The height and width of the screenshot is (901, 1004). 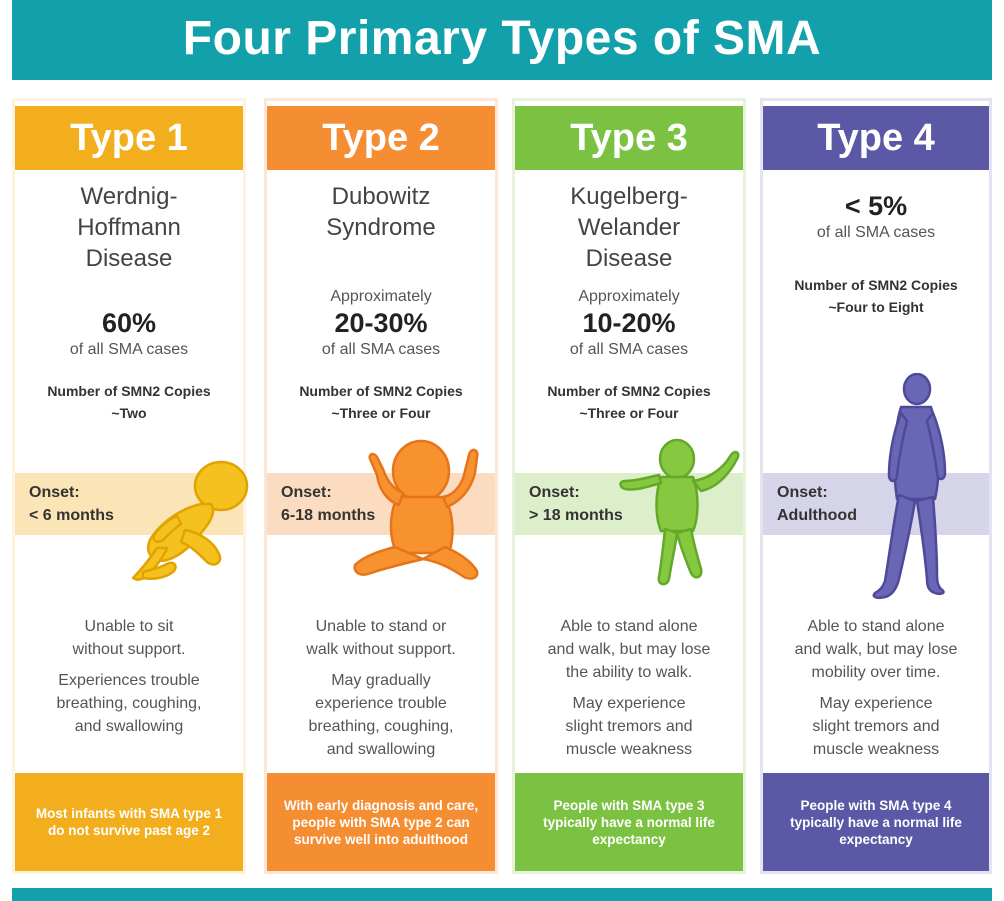 I want to click on type-3-heading: Type 3, so click(x=629, y=138).